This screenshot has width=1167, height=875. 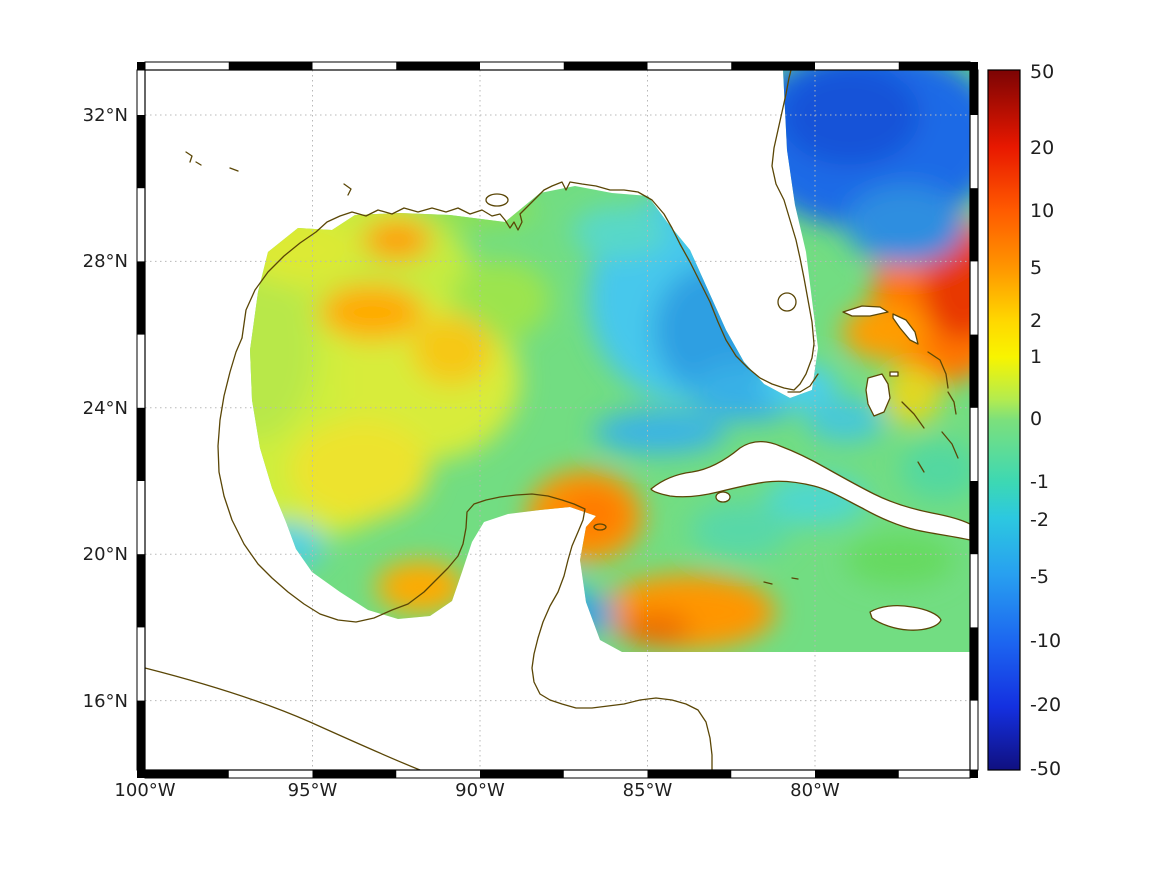 I want to click on island-cozumel, so click(x=600, y=527).